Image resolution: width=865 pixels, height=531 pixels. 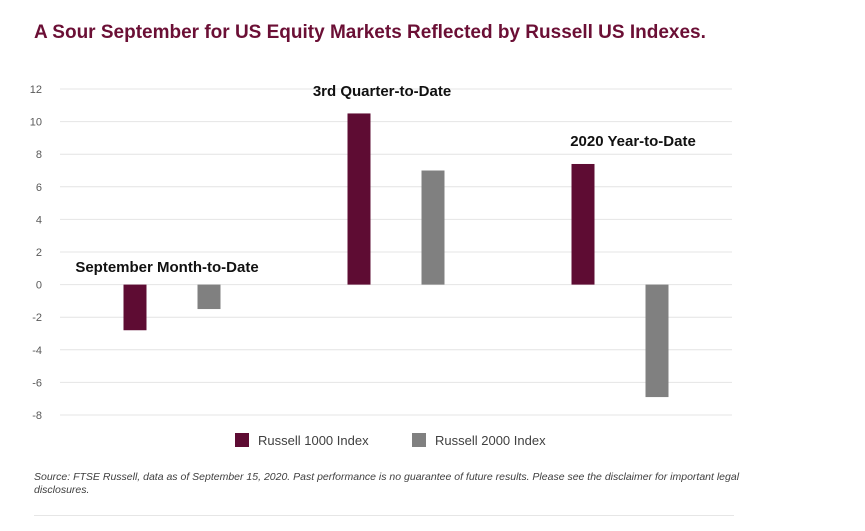 What do you see at coordinates (39, 188) in the screenshot?
I see `y-tick-label: 6` at bounding box center [39, 188].